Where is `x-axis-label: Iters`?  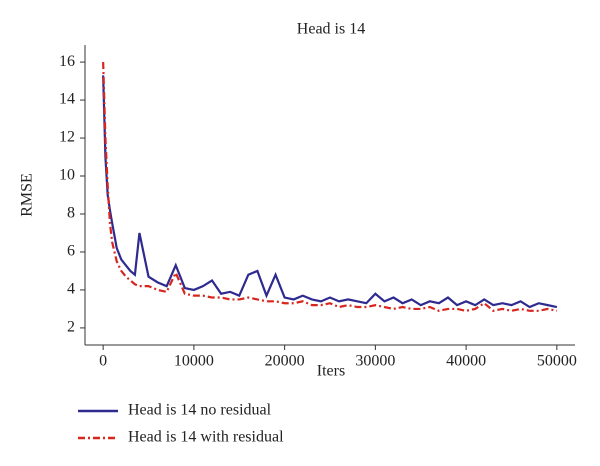 x-axis-label: Iters is located at coordinates (331, 371).